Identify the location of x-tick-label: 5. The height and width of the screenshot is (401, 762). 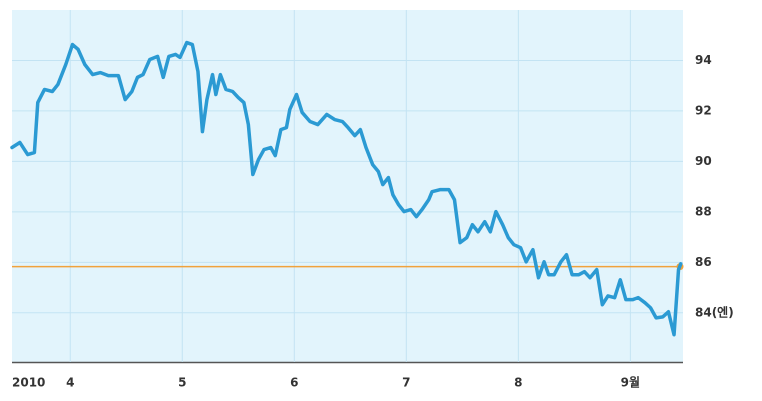
(182, 383).